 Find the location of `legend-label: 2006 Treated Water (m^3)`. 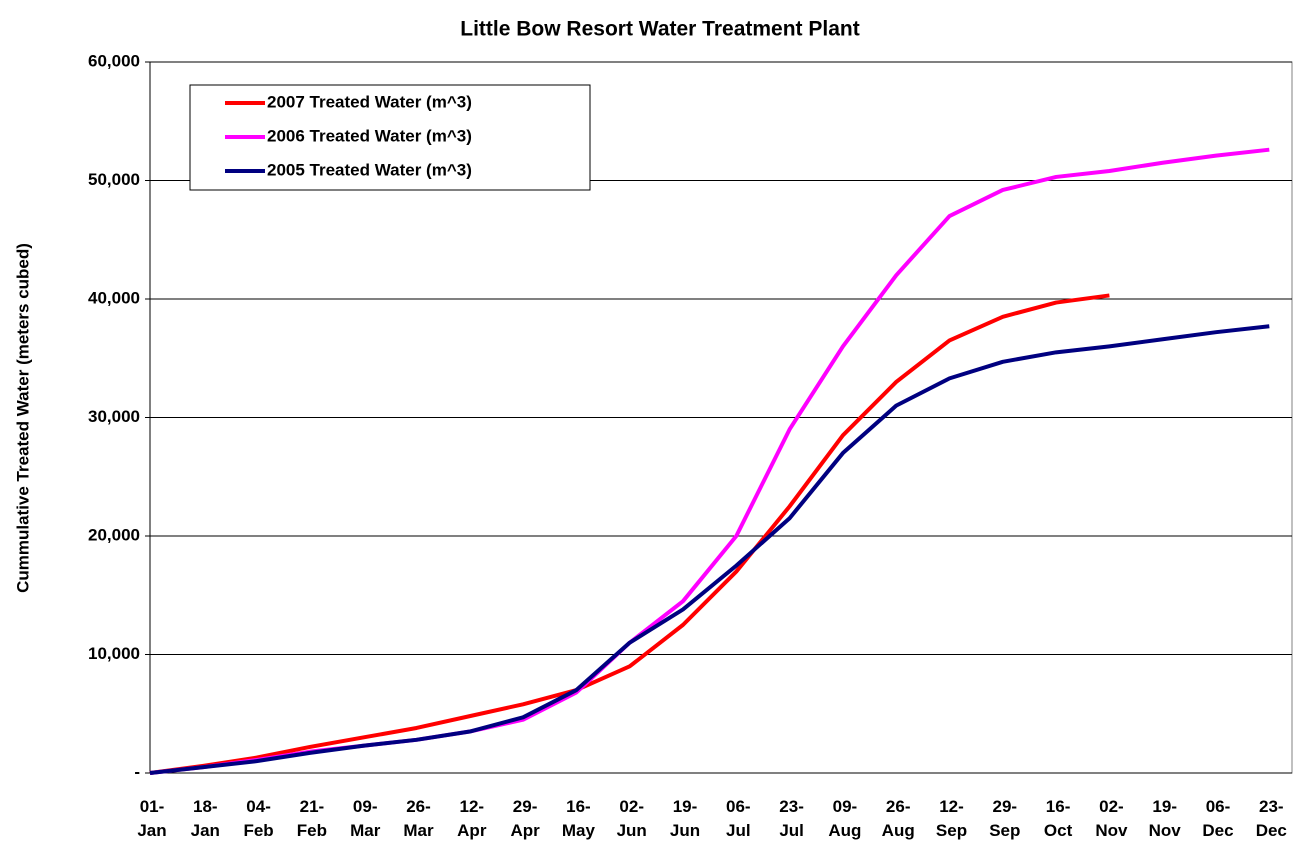

legend-label: 2006 Treated Water (m^3) is located at coordinates (369, 135).